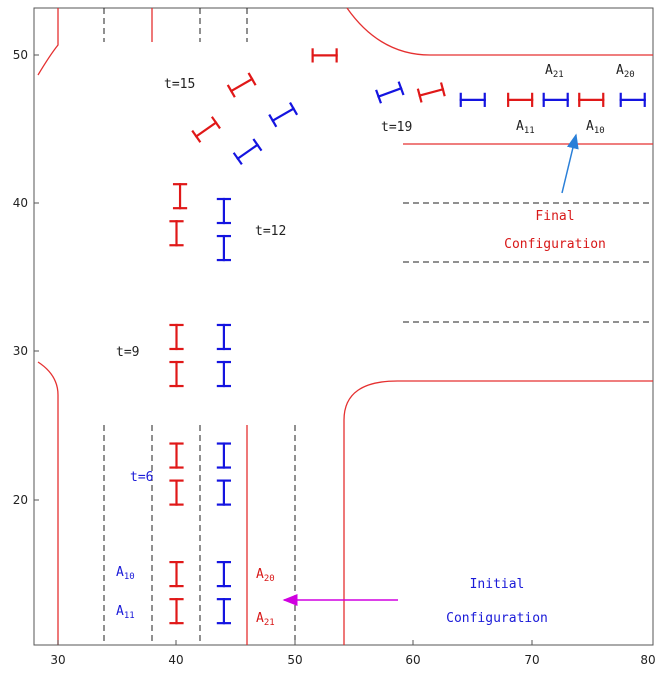  What do you see at coordinates (497, 618) in the screenshot?
I see `initial-config-caption-line2: Configuration` at bounding box center [497, 618].